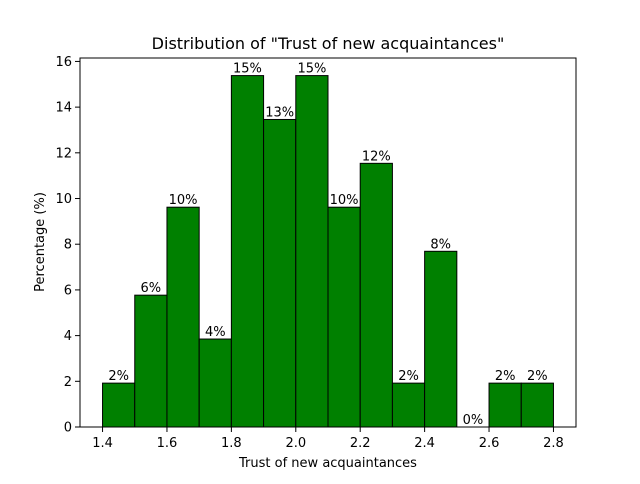 The height and width of the screenshot is (484, 640). I want to click on bar-percentage-label: 12%, so click(376, 156).